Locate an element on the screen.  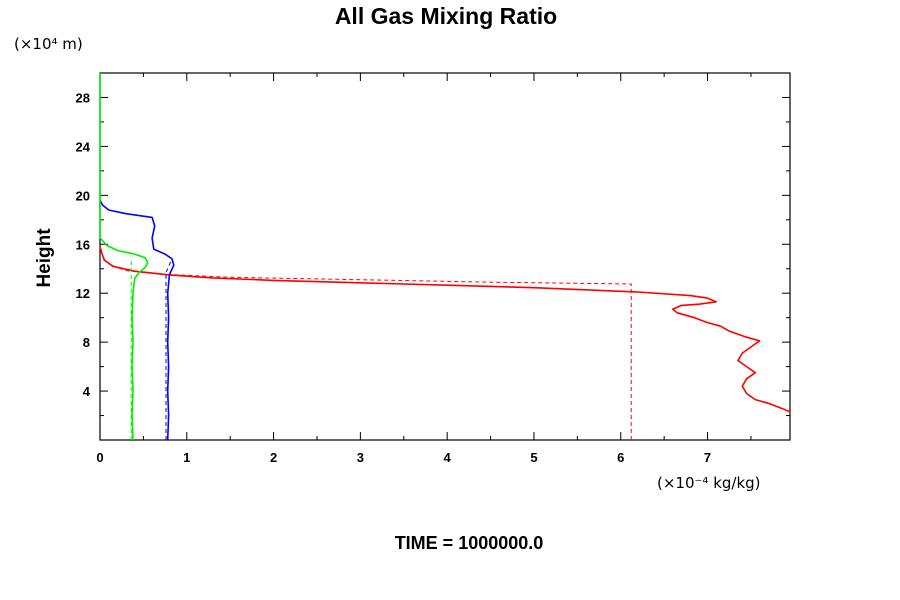
x-tick-label: 3 is located at coordinates (360, 457).